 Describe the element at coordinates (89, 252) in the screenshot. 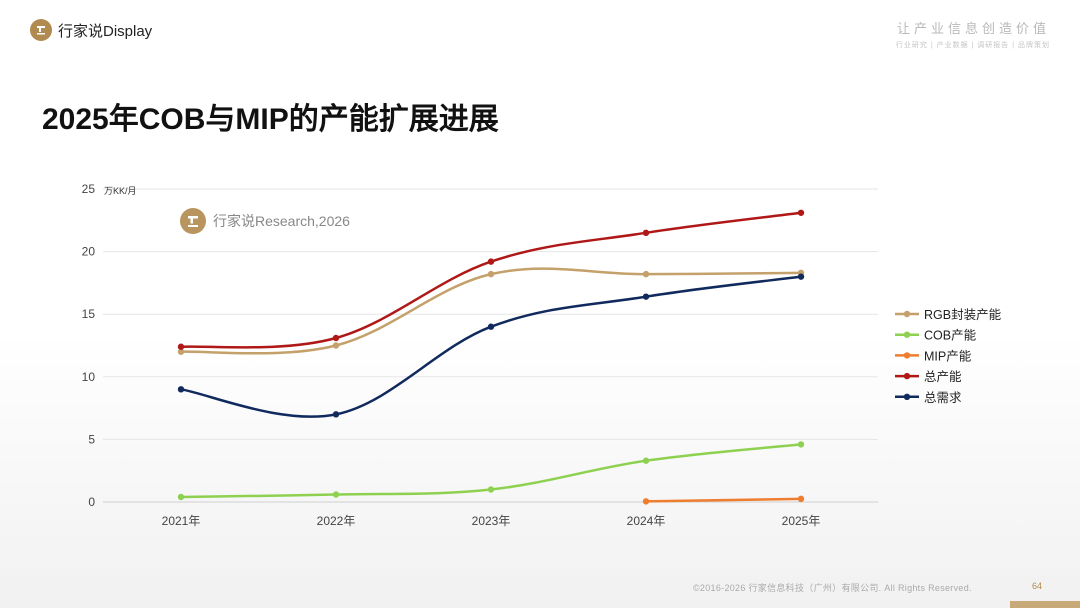

I see `y-tick-label-20: 20` at that location.